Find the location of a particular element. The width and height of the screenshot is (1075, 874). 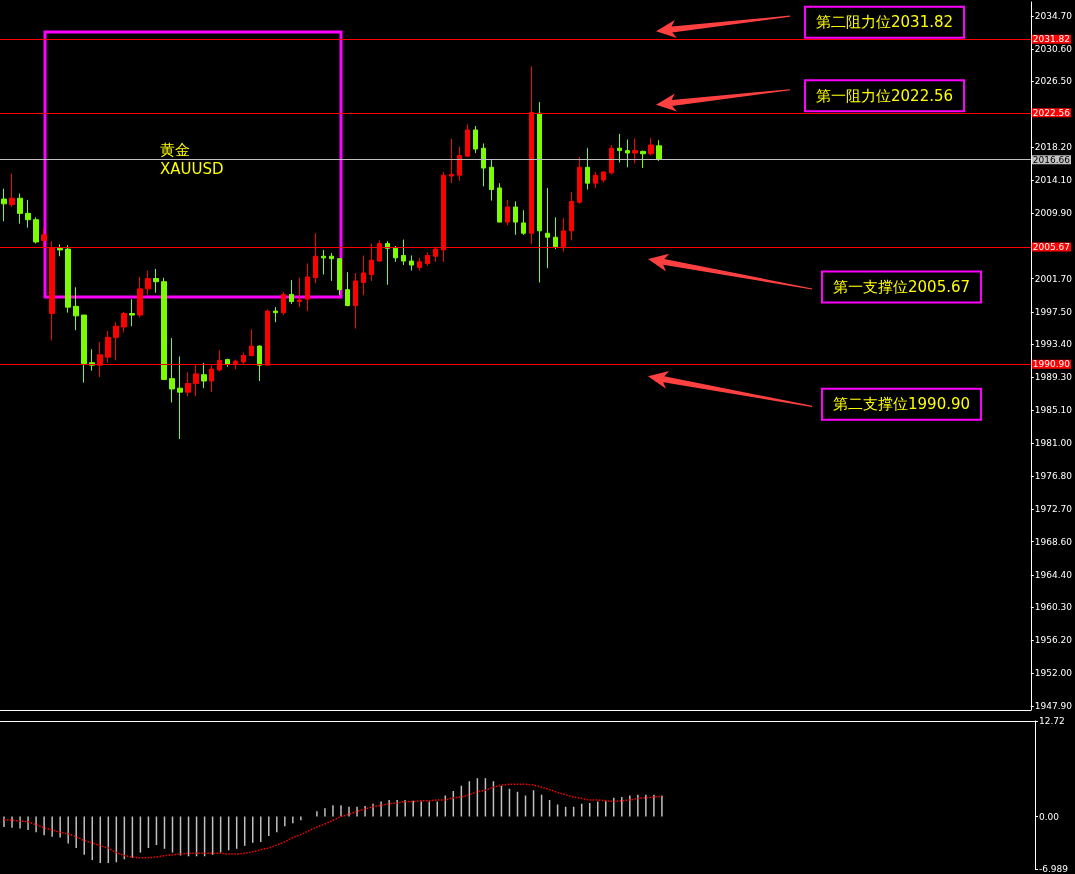

y-tick-label: 2001.70 is located at coordinates (1053, 278).